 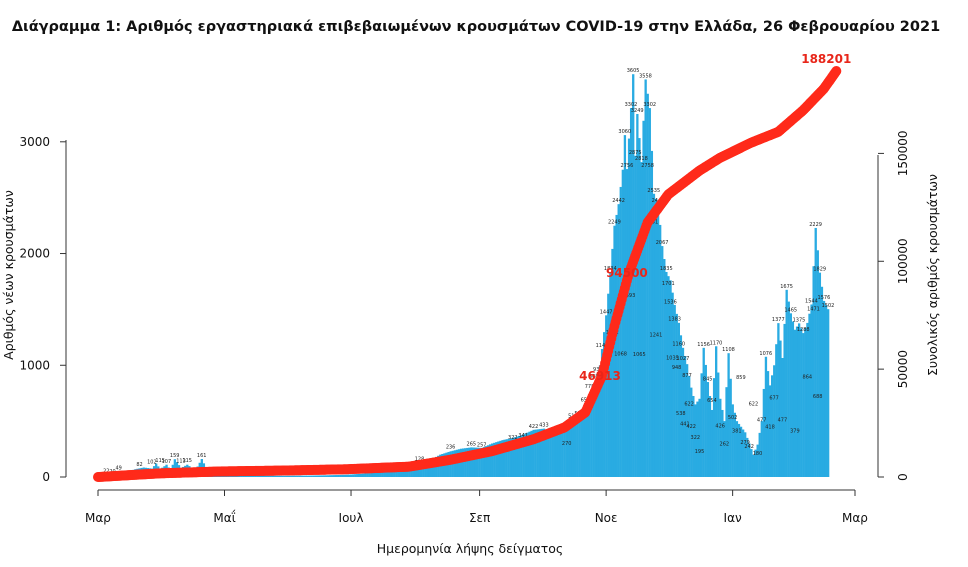 I want to click on y-axis-right: 0 50000 100000 150000, so click(x=893, y=305).